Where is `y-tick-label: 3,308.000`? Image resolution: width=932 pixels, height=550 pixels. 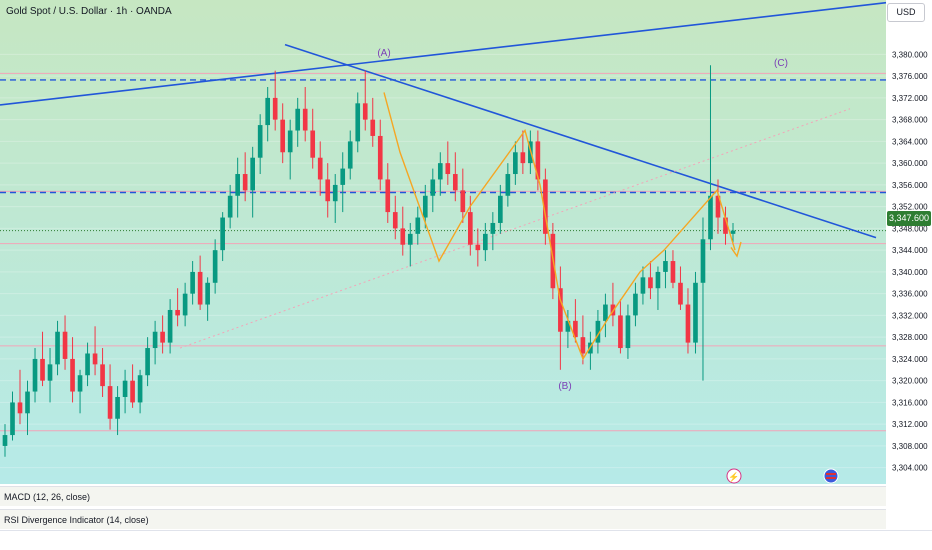 y-tick-label: 3,308.000 is located at coordinates (910, 446).